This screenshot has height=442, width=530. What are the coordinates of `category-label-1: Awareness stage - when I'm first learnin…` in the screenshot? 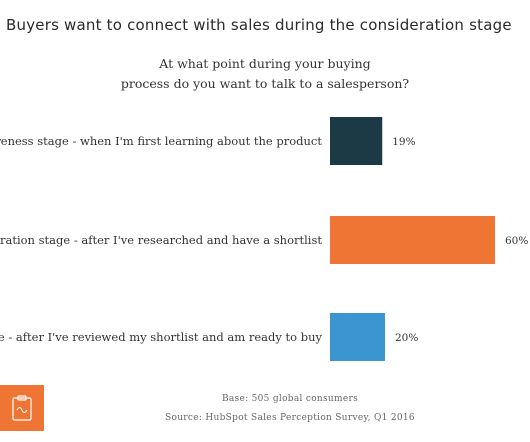 It's located at (161, 141).